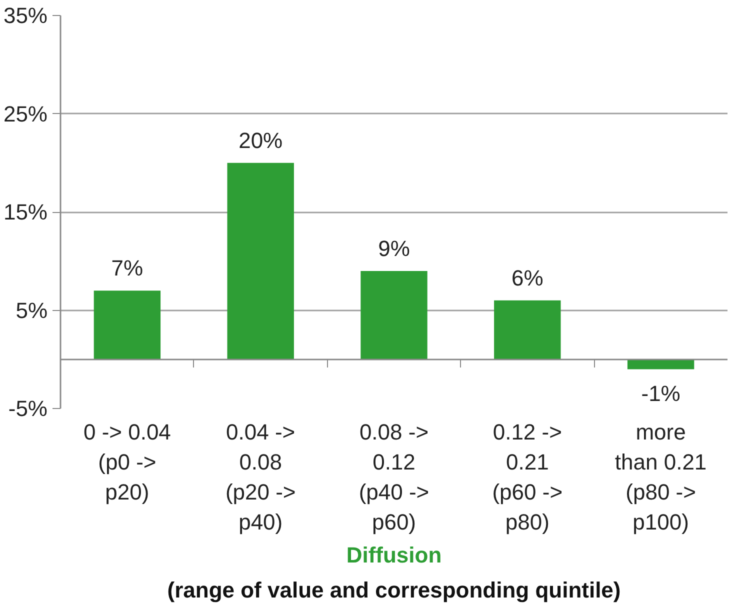  What do you see at coordinates (32, 310) in the screenshot?
I see `y-tick-label: 5%` at bounding box center [32, 310].